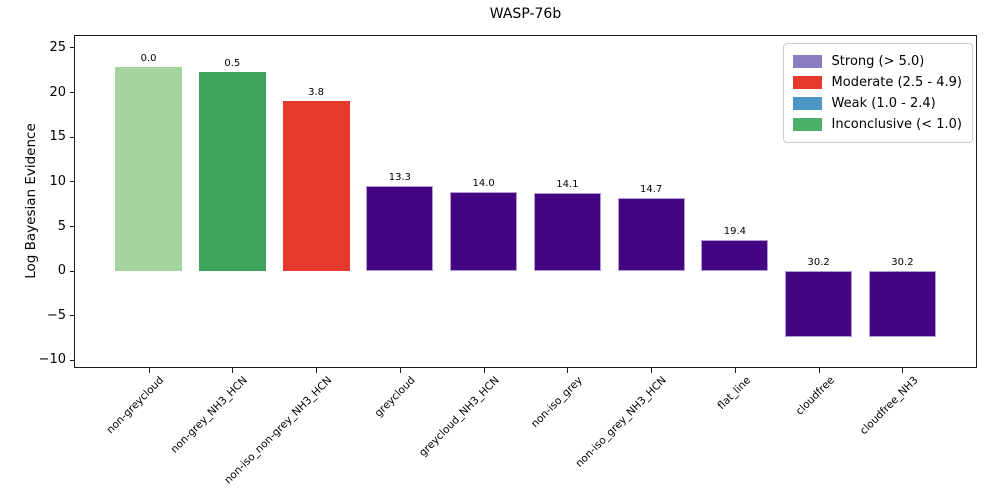 This screenshot has height=498, width=997. What do you see at coordinates (316, 93) in the screenshot?
I see `bar-value-label: 3.8` at bounding box center [316, 93].